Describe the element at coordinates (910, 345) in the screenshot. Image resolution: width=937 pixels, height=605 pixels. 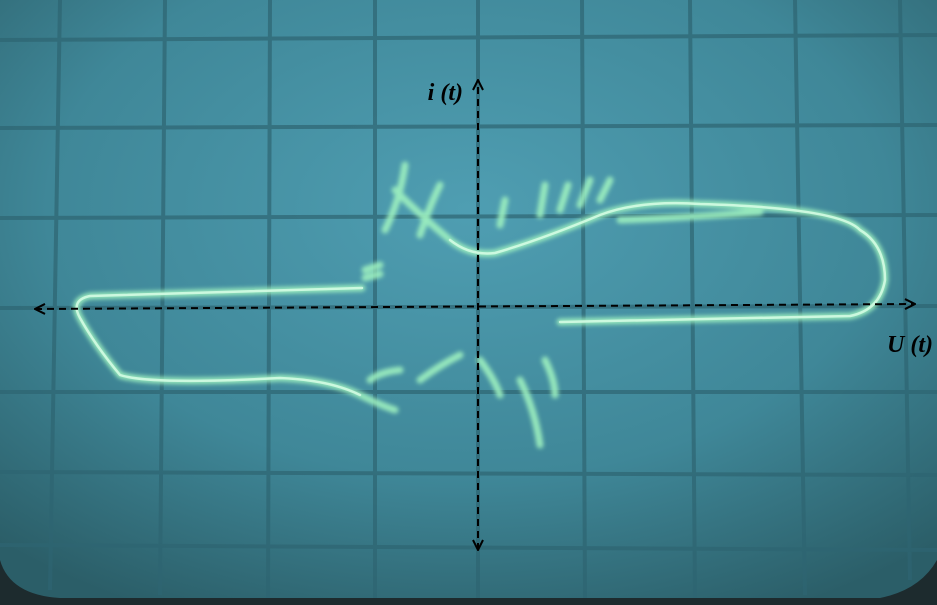
I see `voltage-axis-label: U (t)` at that location.